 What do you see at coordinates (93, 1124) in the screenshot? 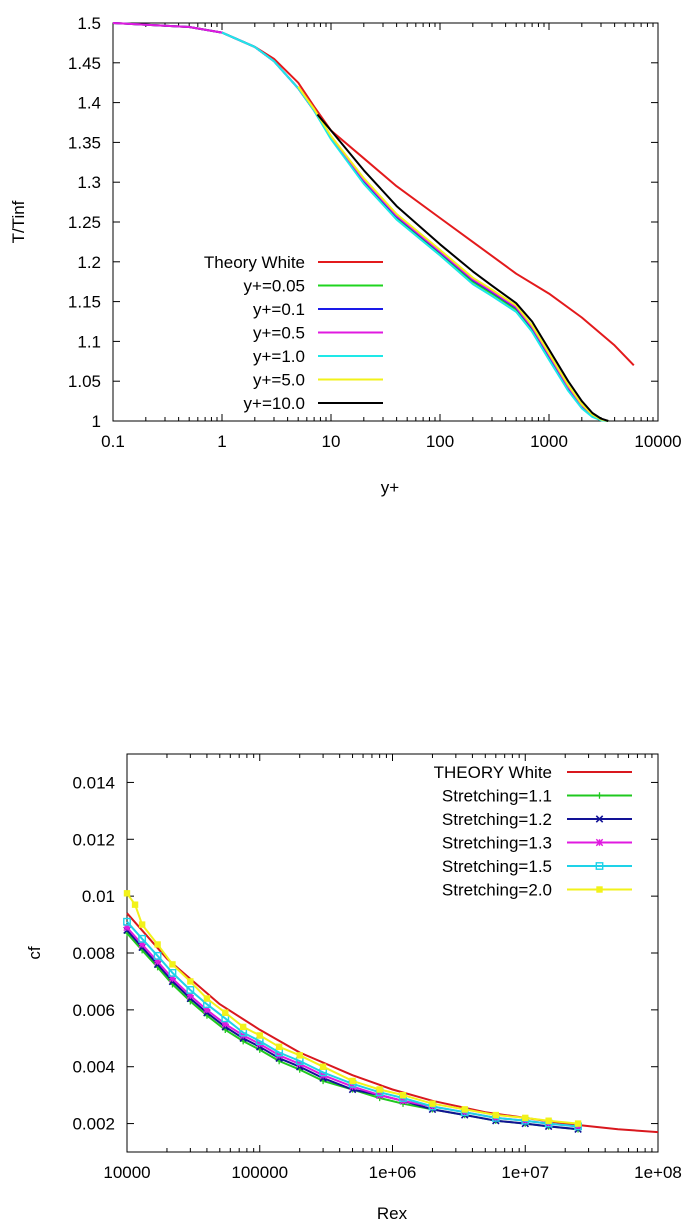
I see `y-tick-label: 0.002` at bounding box center [93, 1124].